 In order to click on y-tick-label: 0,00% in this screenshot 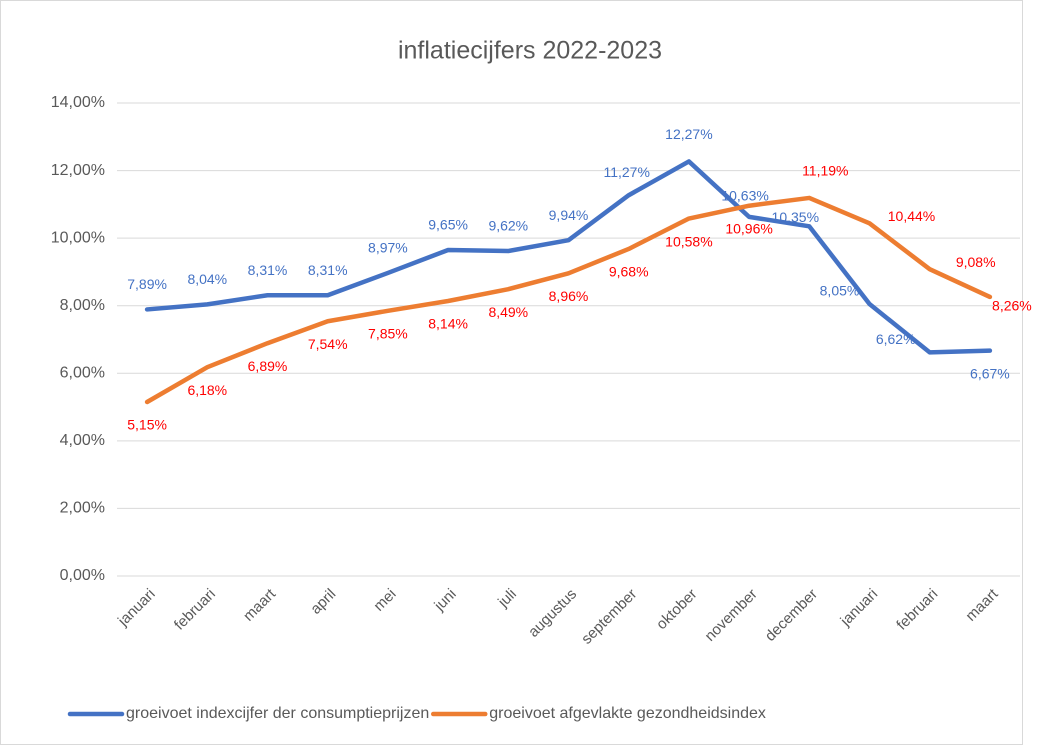, I will do `click(82, 575)`.